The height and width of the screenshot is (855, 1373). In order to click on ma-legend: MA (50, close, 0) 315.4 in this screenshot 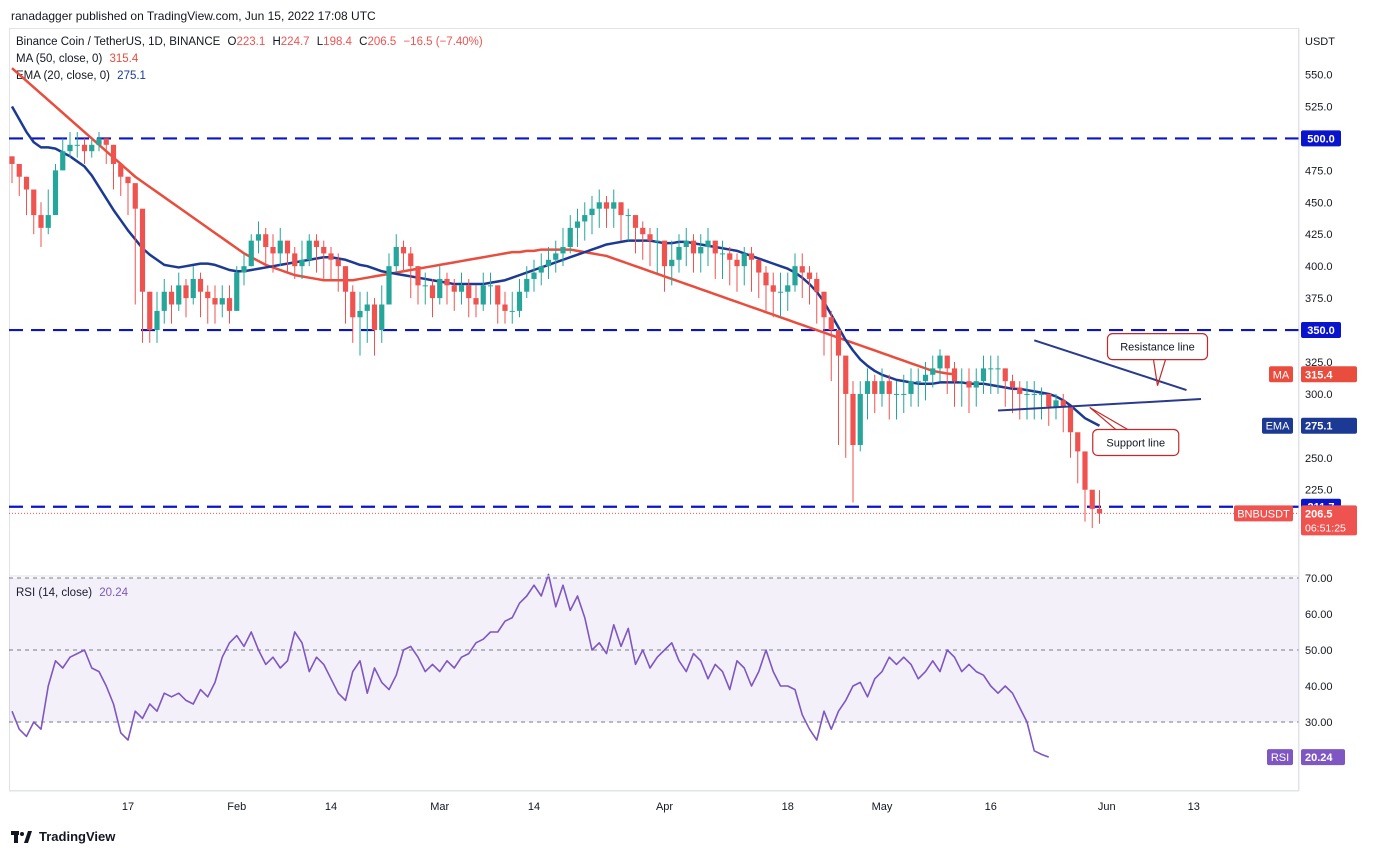, I will do `click(77, 59)`.